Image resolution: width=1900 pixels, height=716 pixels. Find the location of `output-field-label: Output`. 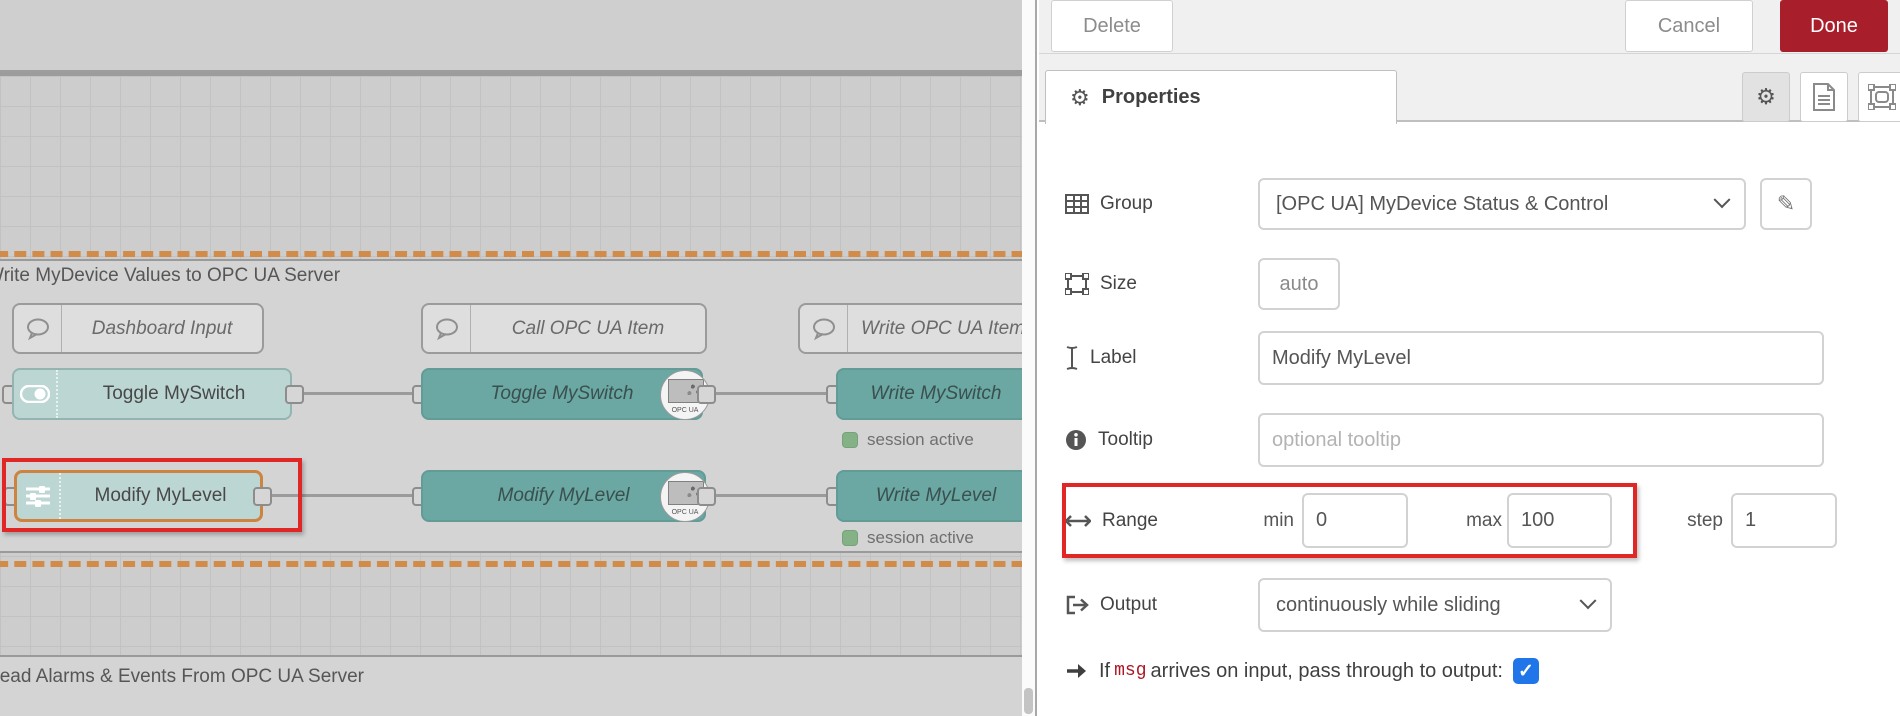

output-field-label: Output is located at coordinates (1111, 605).